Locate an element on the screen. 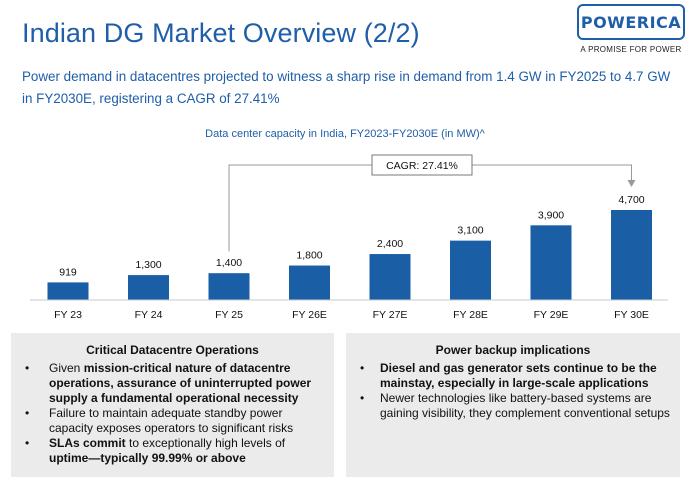 The width and height of the screenshot is (690, 482). data-label: 3,100 is located at coordinates (470, 231).